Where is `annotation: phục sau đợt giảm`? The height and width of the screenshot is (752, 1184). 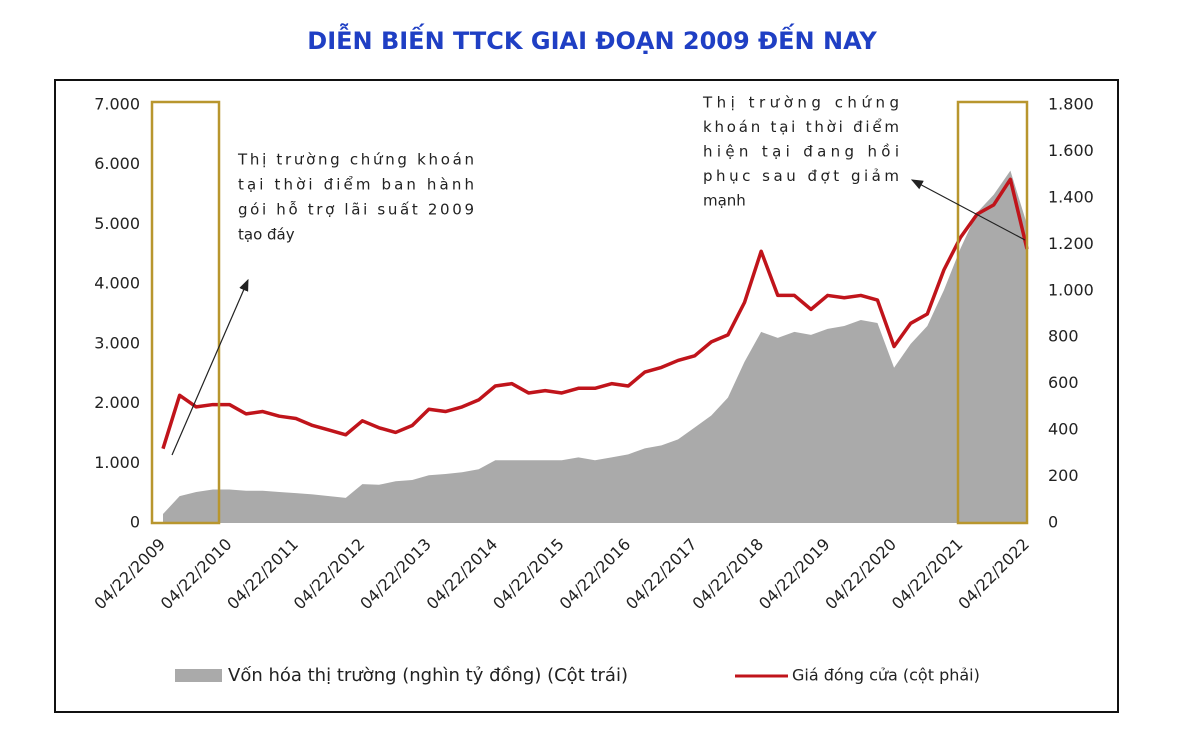 annotation: phục sau đợt giảm is located at coordinates (801, 176).